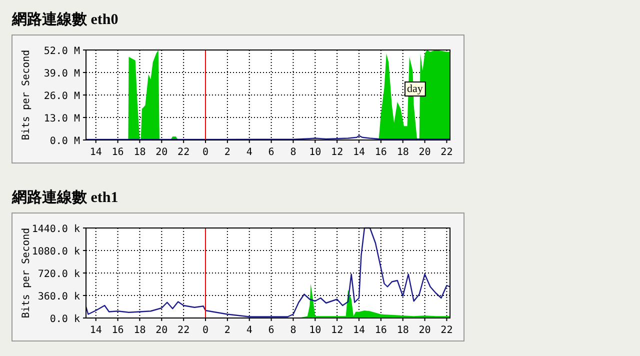  What do you see at coordinates (64, 19) in the screenshot?
I see `chart-title: 網路連線數 eth0` at bounding box center [64, 19].